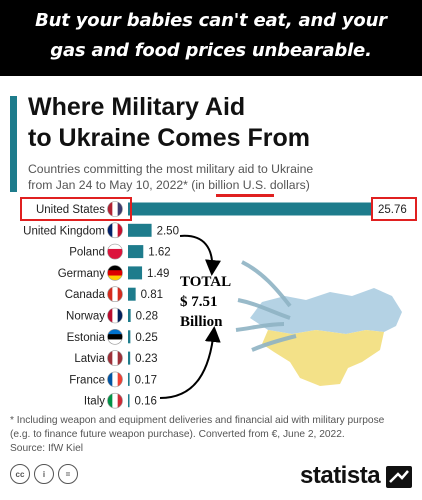  What do you see at coordinates (115, 358) in the screenshot?
I see `flag-icon-latvia` at bounding box center [115, 358].